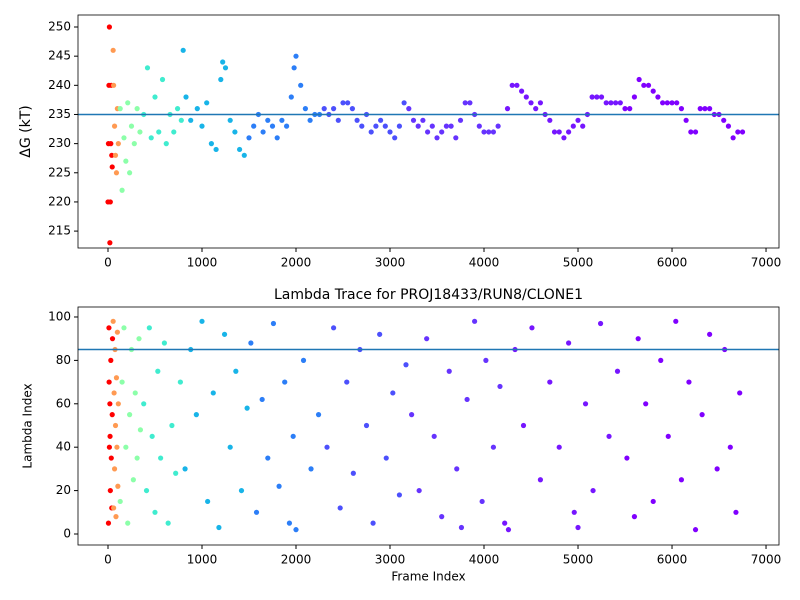  I want to click on y-tick-label: 240, so click(59, 85).